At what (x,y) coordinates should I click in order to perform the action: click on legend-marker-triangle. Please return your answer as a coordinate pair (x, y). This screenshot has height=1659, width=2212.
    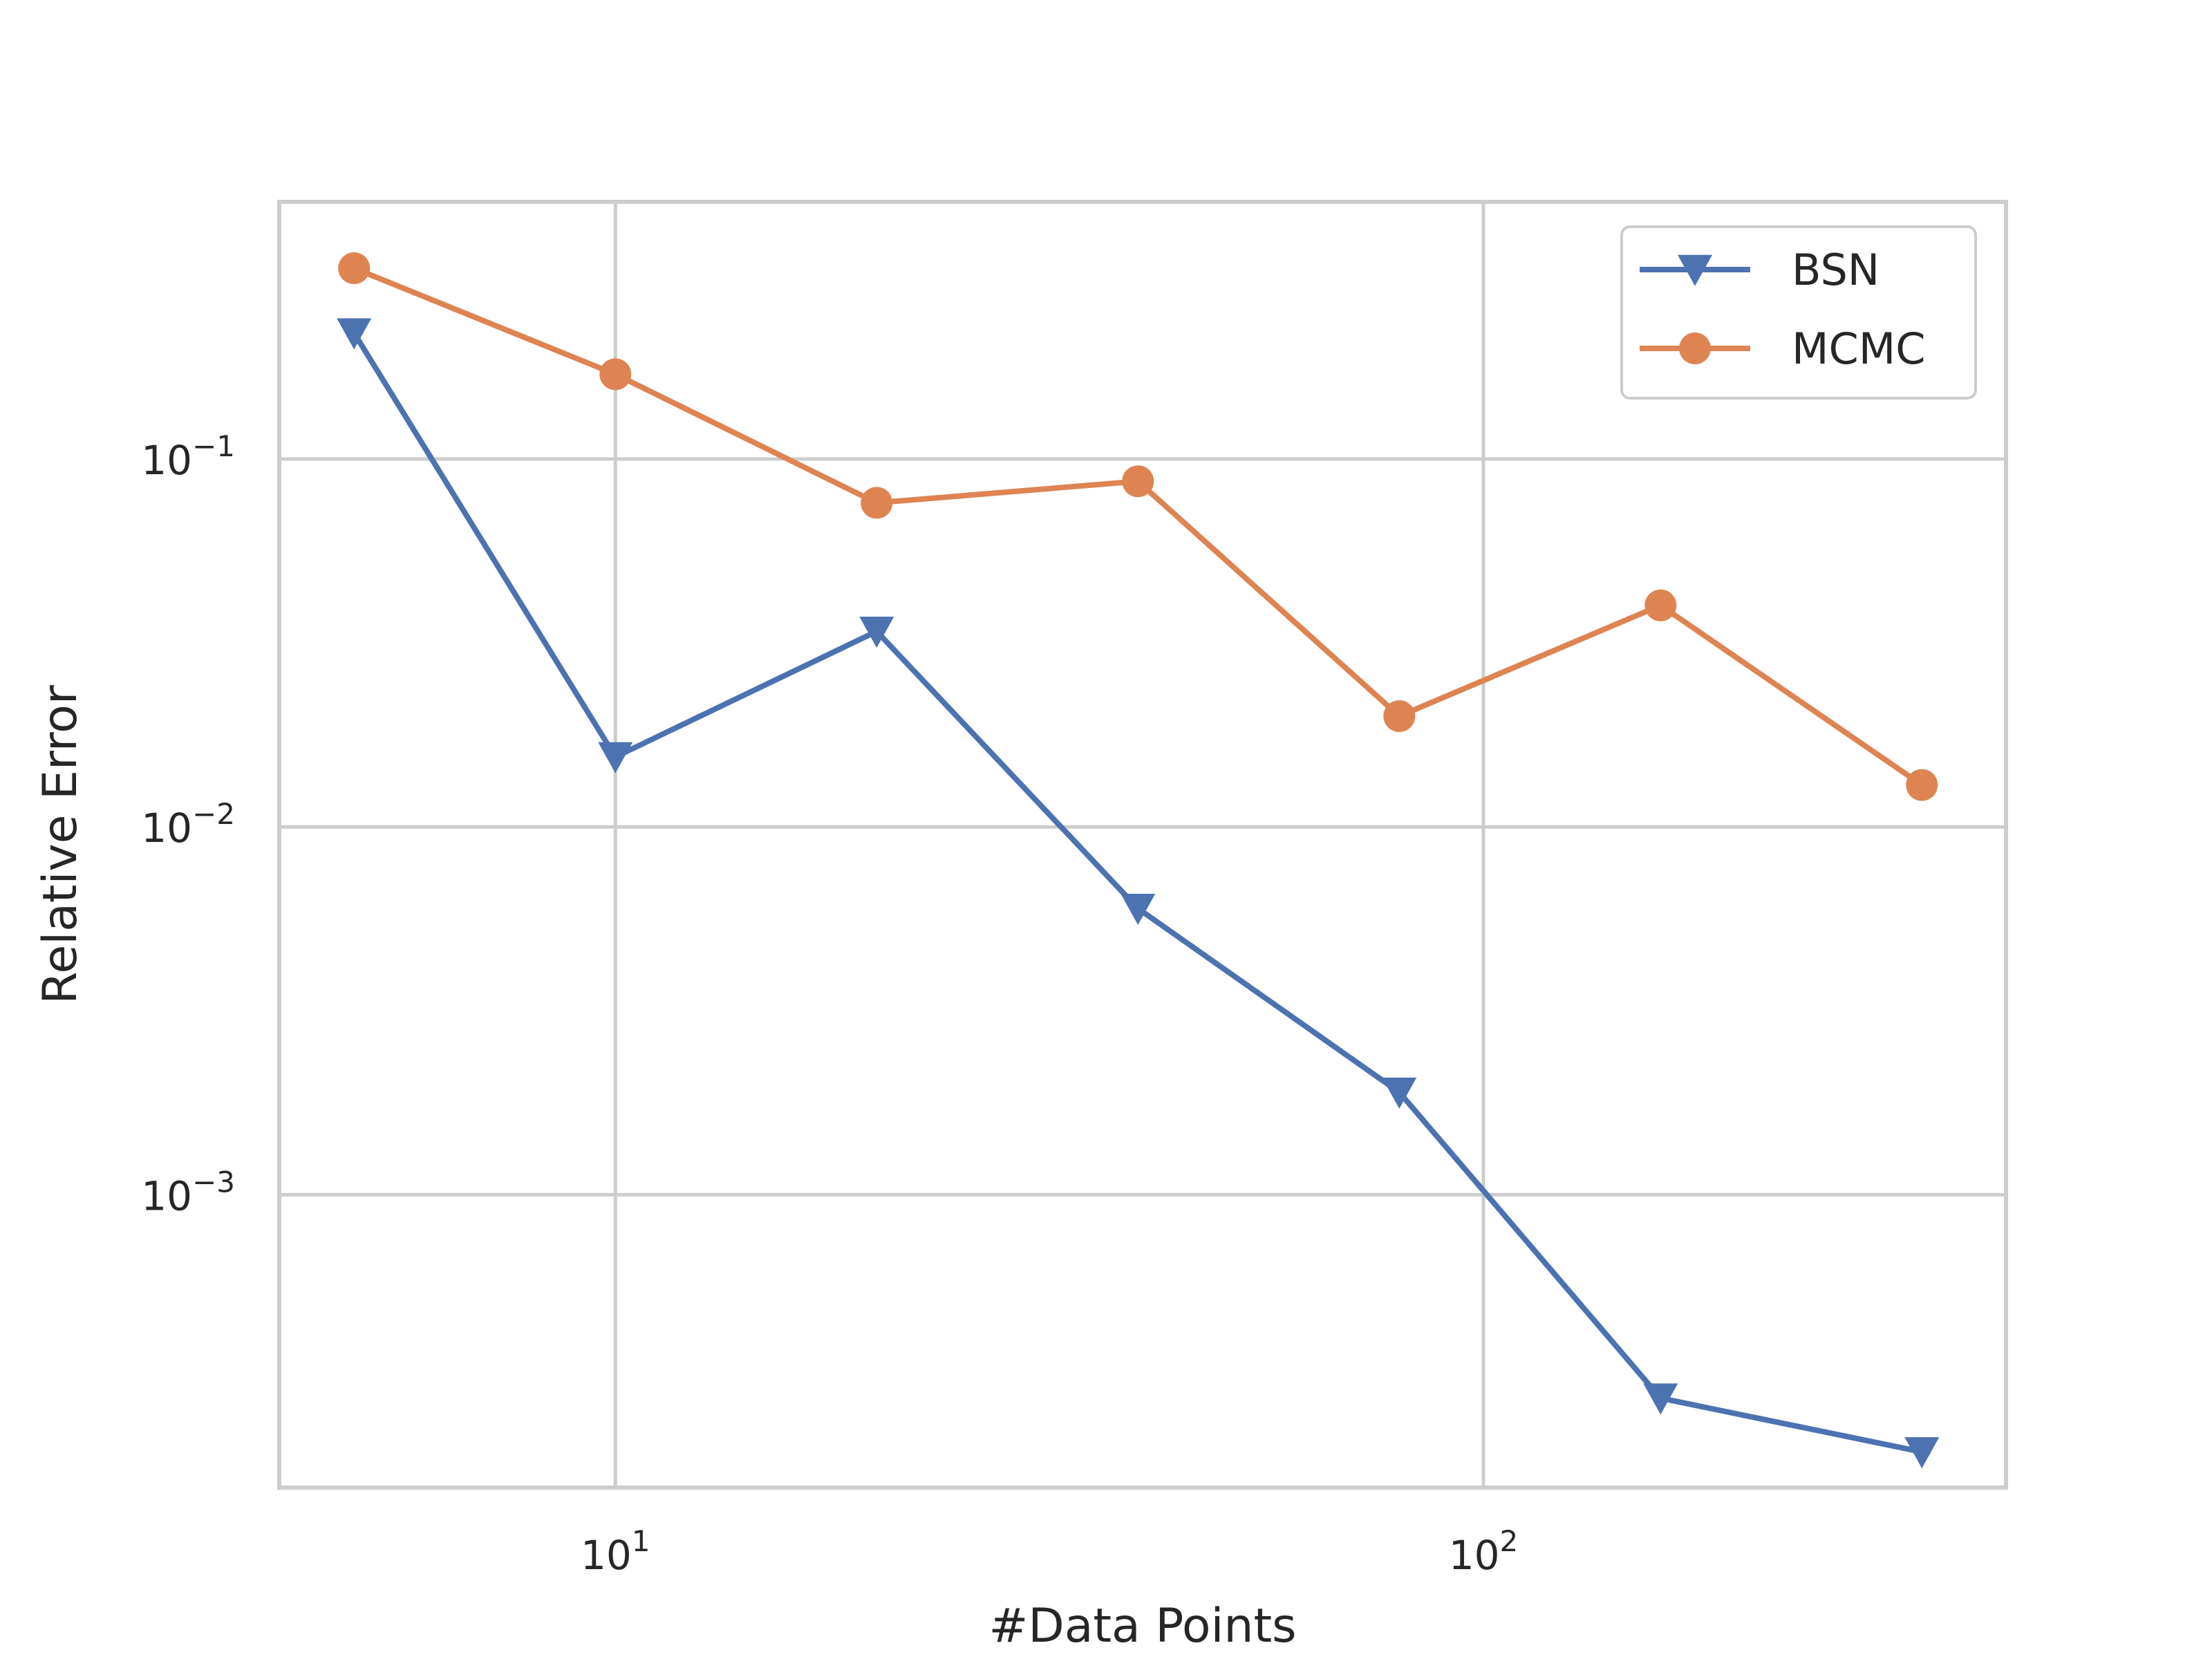
    Looking at the image, I should click on (1695, 270).